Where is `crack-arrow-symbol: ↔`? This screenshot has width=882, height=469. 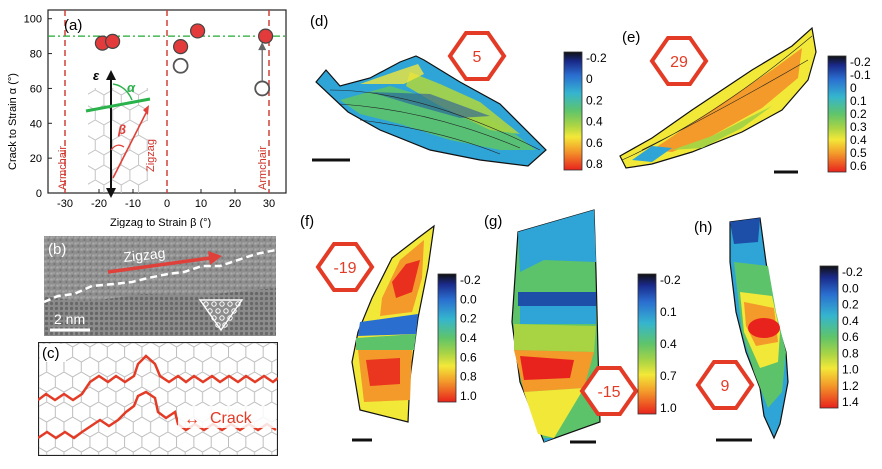
crack-arrow-symbol: ↔ is located at coordinates (192, 419).